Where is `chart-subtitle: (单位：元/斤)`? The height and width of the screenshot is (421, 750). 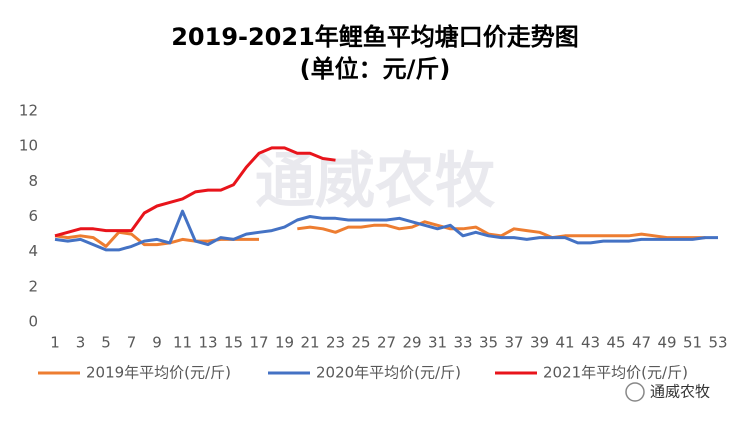 chart-subtitle: (单位：元/斤) is located at coordinates (375, 69).